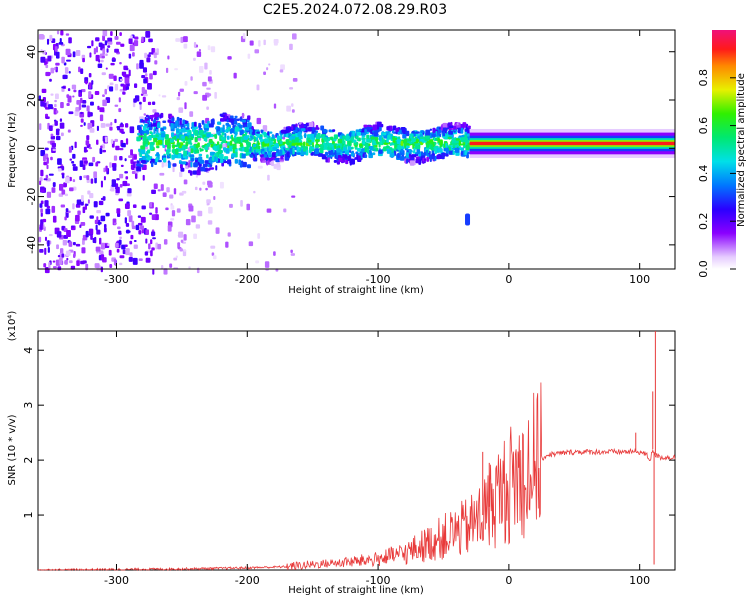  Describe the element at coordinates (28, 515) in the screenshot. I see `y-tick-label: 1` at that location.